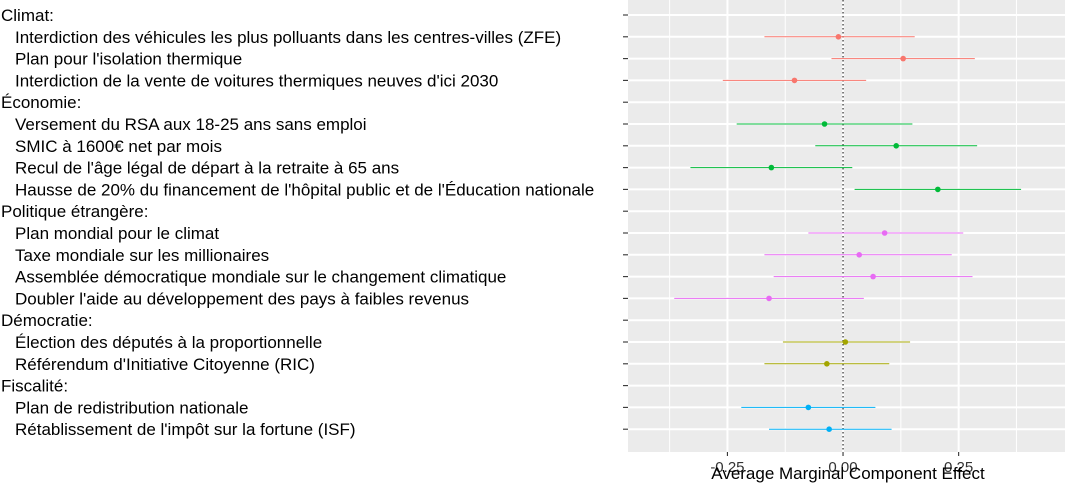  I want to click on group-label: Climat:, so click(27, 15).